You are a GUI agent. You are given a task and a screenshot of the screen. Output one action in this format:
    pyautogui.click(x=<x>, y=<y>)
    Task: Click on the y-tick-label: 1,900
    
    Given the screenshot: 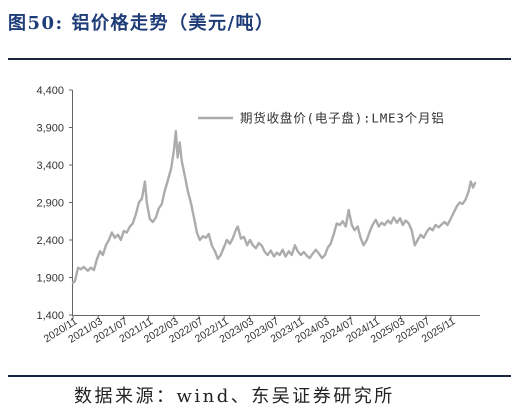 What is the action you would take?
    pyautogui.click(x=50, y=279)
    